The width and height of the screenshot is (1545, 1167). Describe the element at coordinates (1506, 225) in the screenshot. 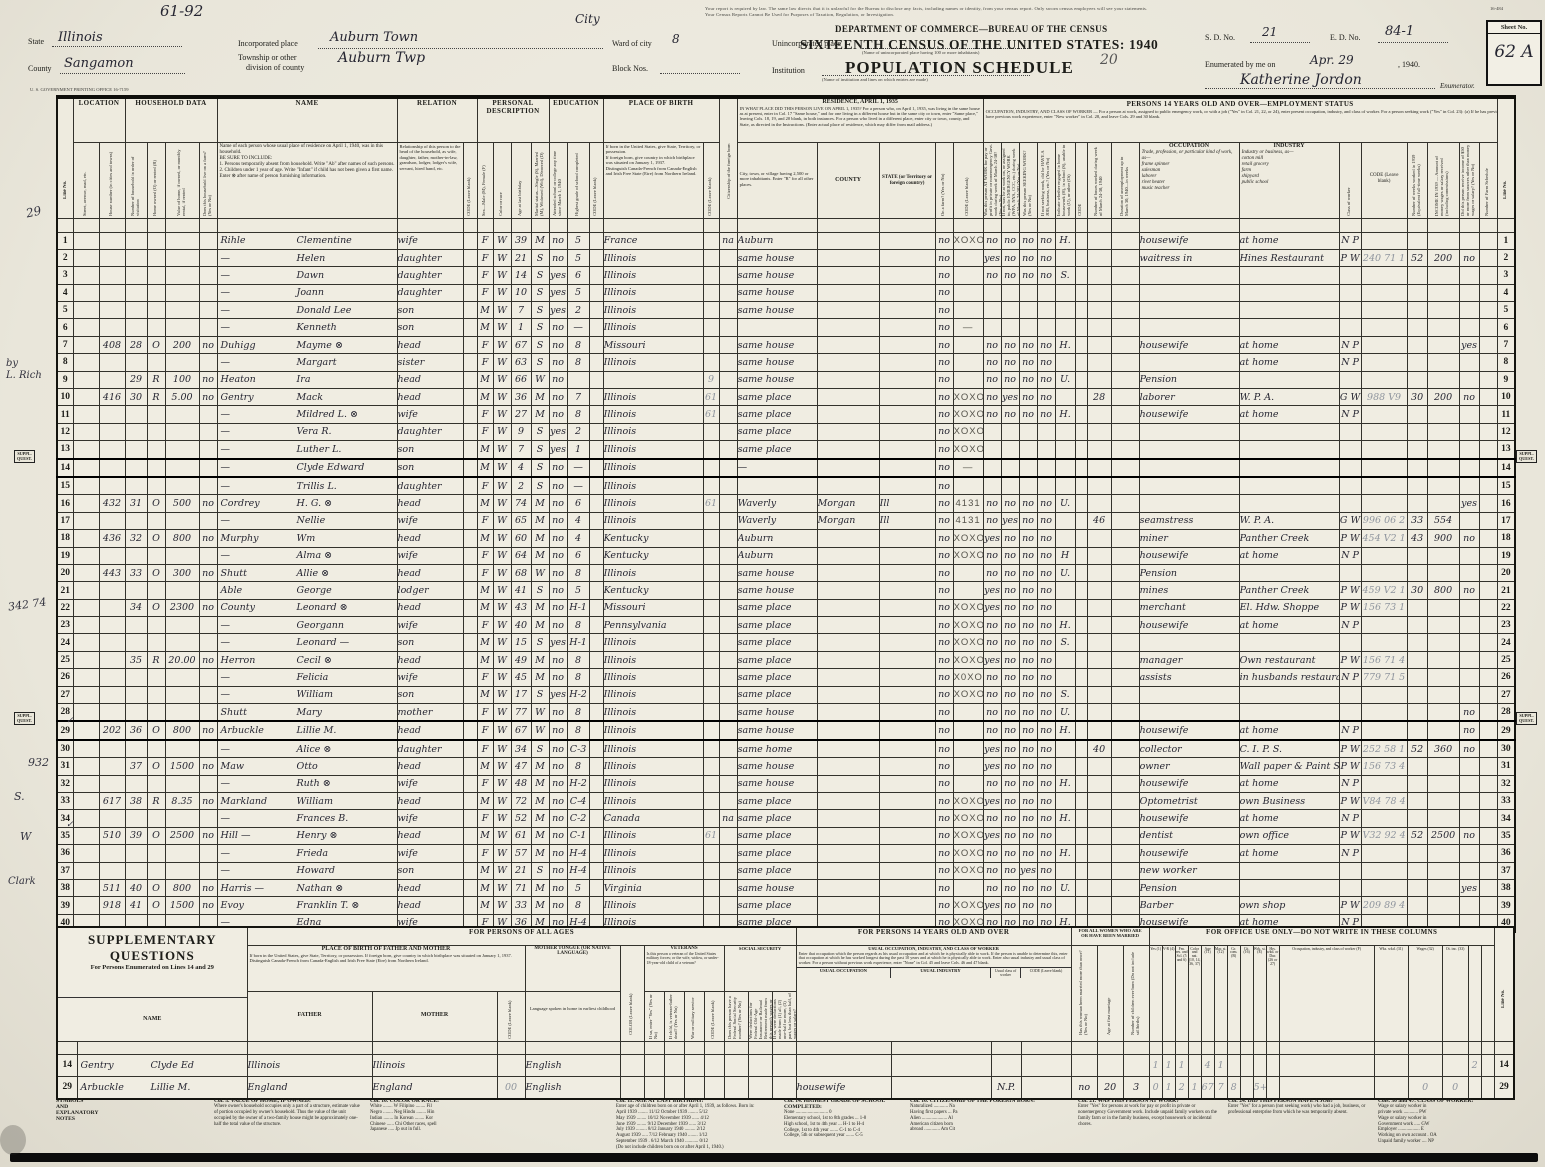

I see `column-number` at that location.